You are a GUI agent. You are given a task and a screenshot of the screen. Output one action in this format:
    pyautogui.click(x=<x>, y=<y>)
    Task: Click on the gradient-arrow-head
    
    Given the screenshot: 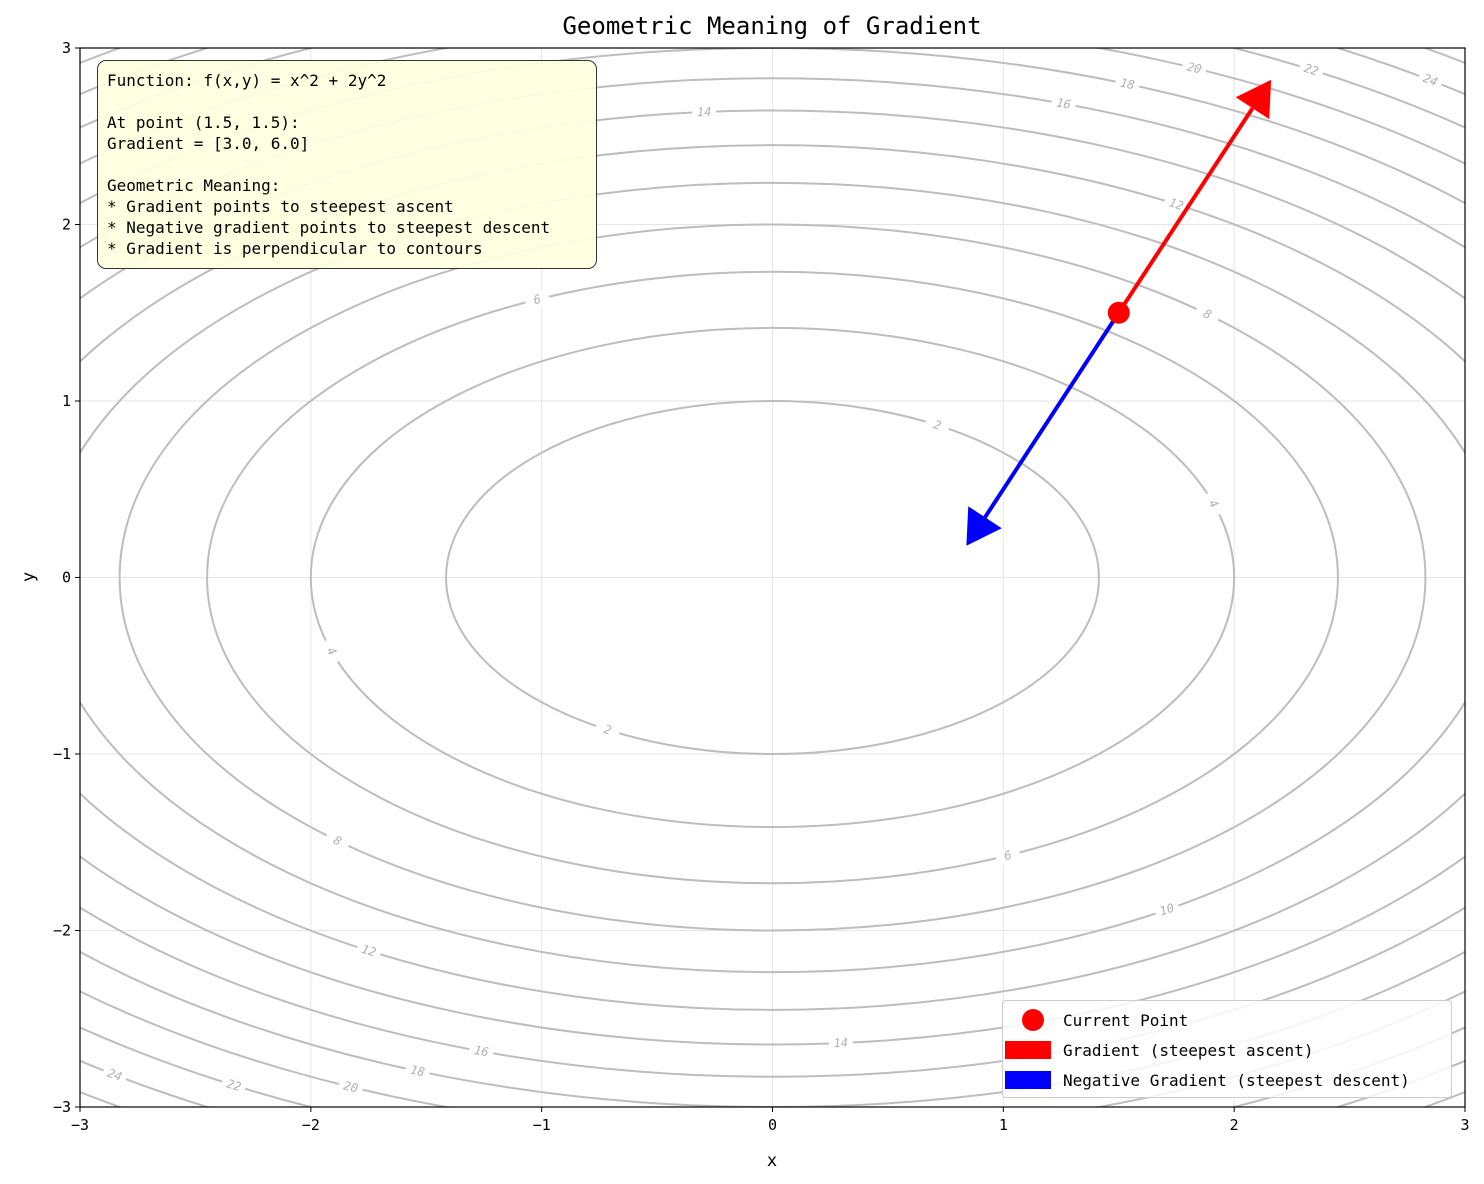 What is the action you would take?
    pyautogui.click(x=1253, y=99)
    